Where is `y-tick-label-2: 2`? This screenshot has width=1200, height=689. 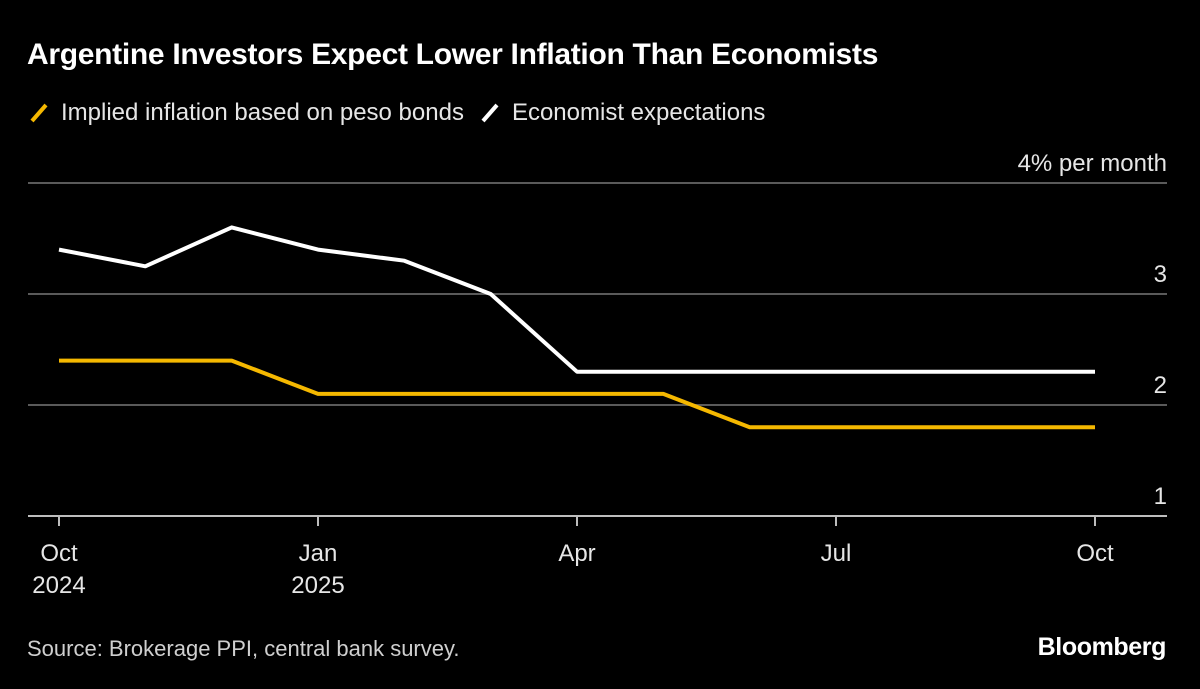 y-tick-label-2: 2 is located at coordinates (1160, 385).